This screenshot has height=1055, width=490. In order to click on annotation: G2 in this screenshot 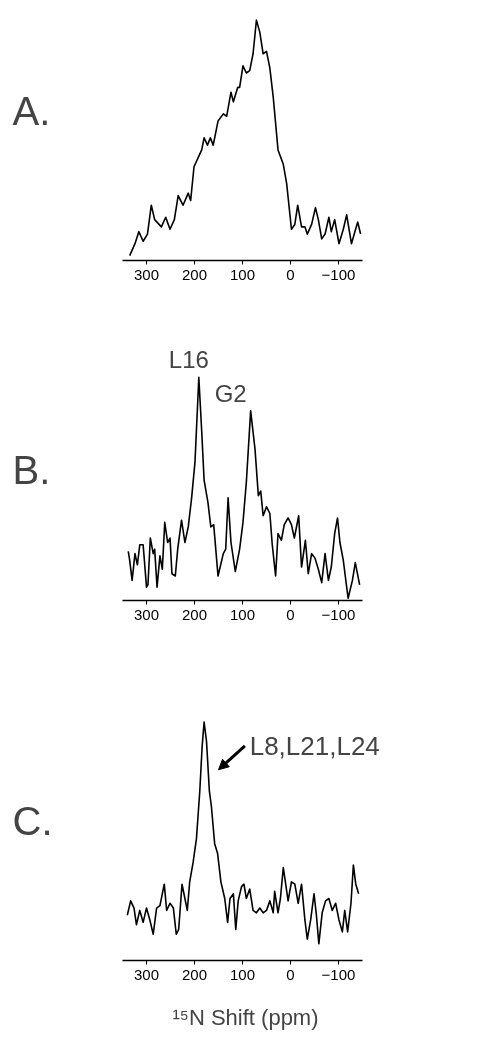, I will do `click(230, 393)`.